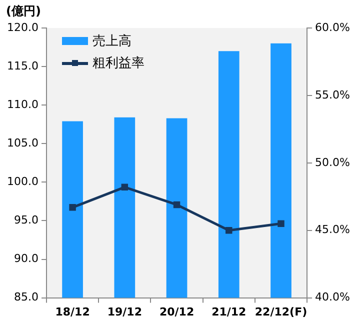  What do you see at coordinates (124, 311) in the screenshot?
I see `x-tick-label: 19/12` at bounding box center [124, 311].